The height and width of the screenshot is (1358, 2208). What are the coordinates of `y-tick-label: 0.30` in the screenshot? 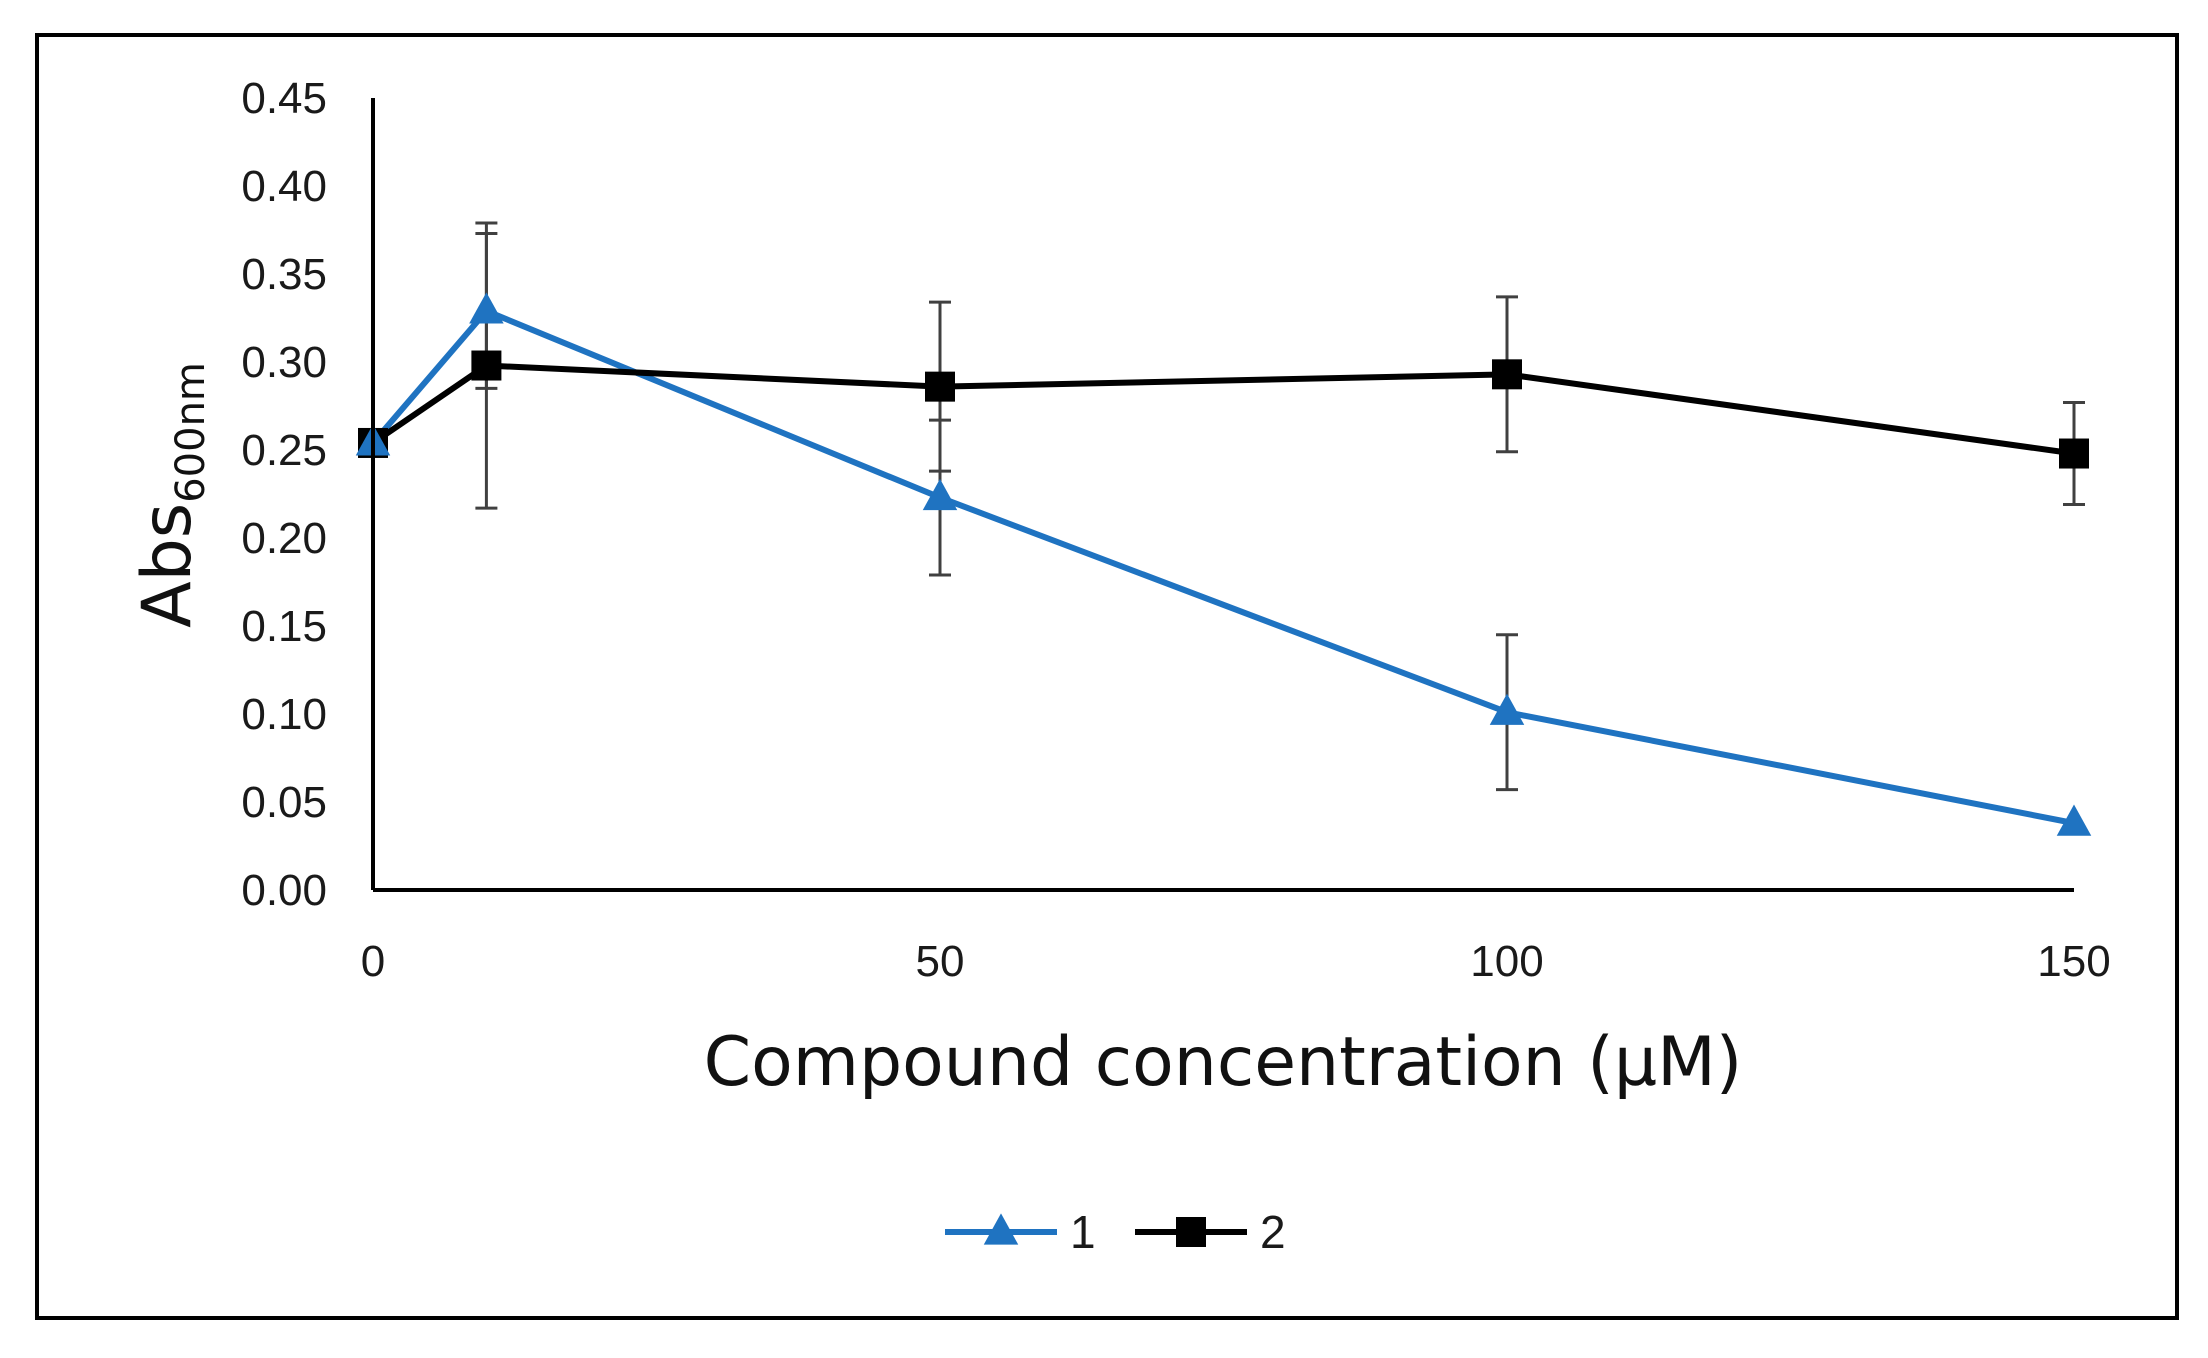 It's located at (284, 362).